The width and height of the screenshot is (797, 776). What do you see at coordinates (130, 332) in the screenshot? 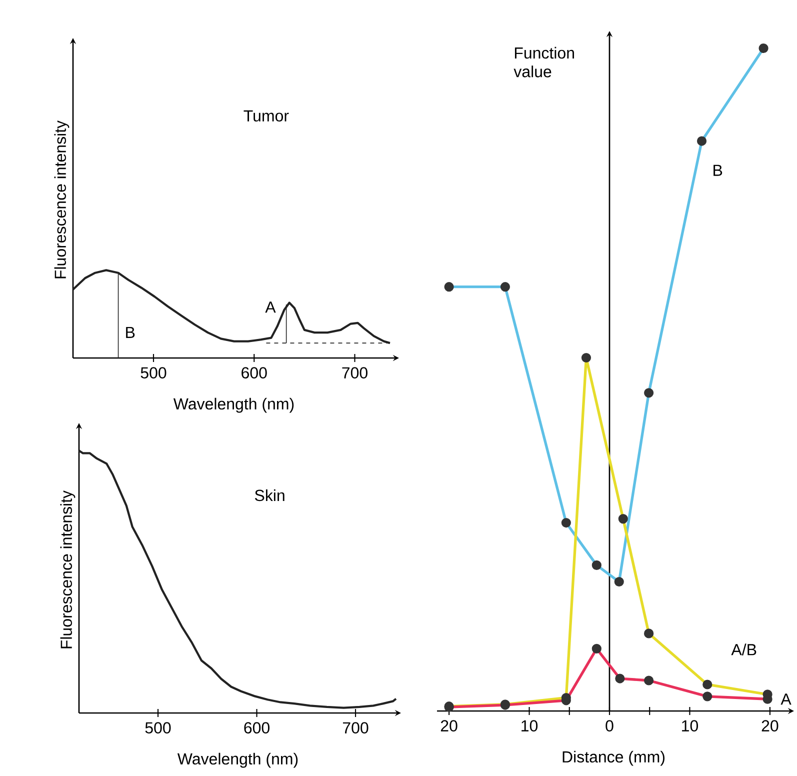
I see `annotation: B` at bounding box center [130, 332].